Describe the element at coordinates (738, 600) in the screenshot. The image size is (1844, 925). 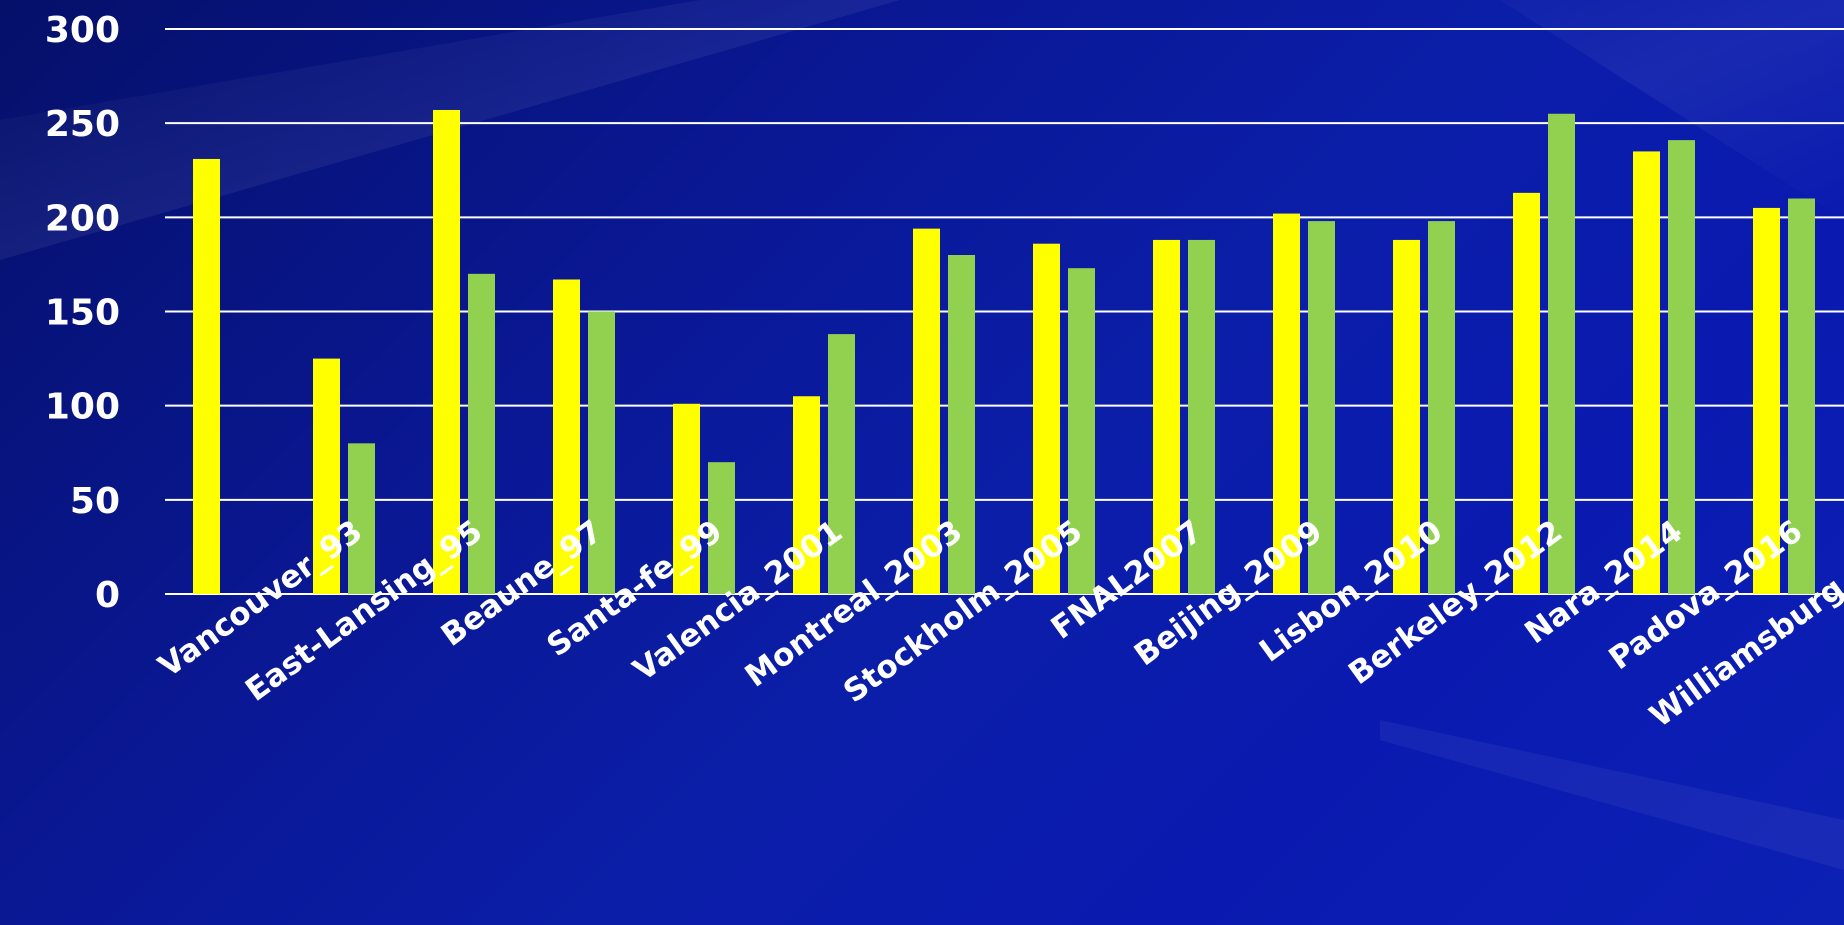
I see `x-tick-label: Valencia_2001` at that location.